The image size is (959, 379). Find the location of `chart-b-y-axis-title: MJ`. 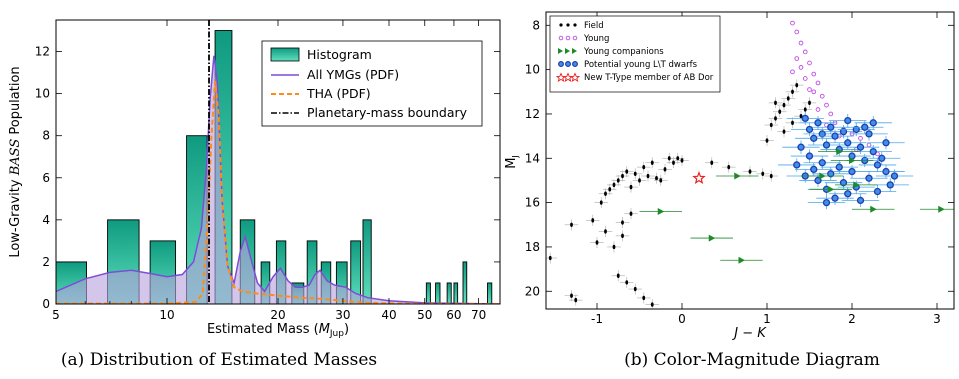

chart-b-y-axis-title: MJ is located at coordinates (512, 162).